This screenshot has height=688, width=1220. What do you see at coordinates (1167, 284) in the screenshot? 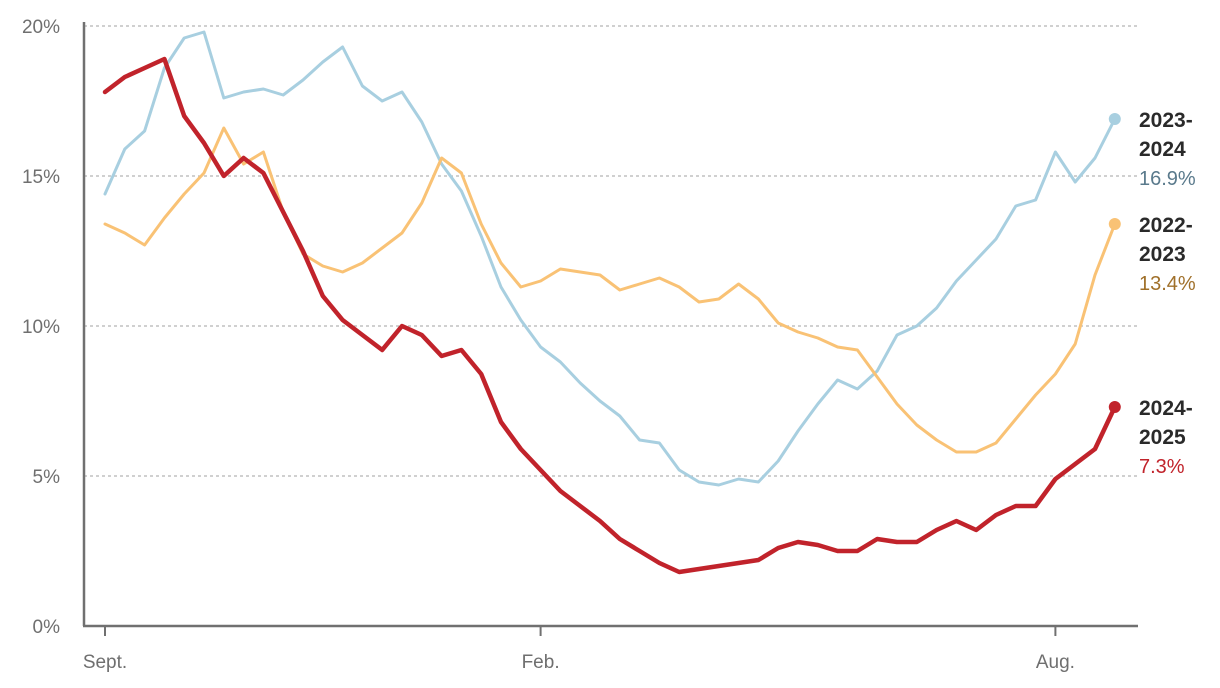
I see `series-value-label: 13.4%` at bounding box center [1167, 284].